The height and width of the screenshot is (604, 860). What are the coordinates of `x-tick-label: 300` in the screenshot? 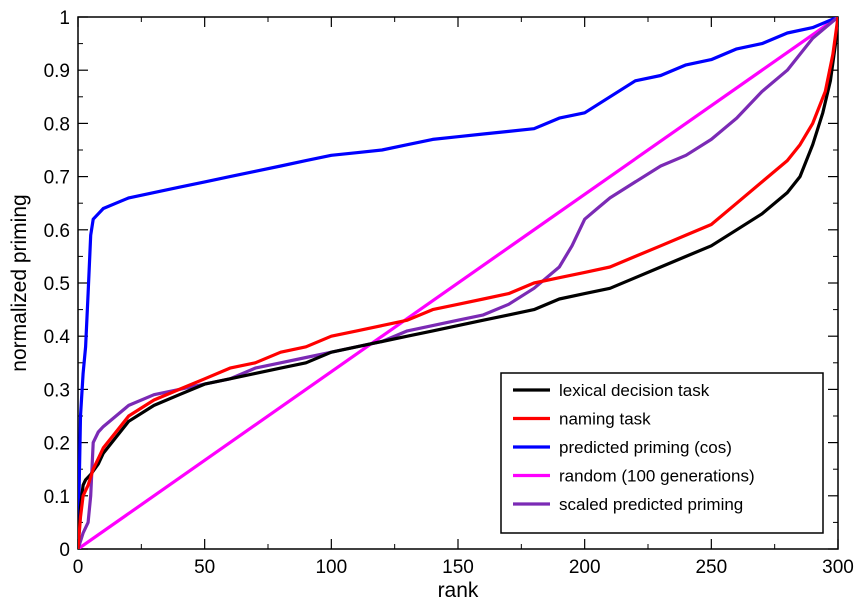 It's located at (838, 567).